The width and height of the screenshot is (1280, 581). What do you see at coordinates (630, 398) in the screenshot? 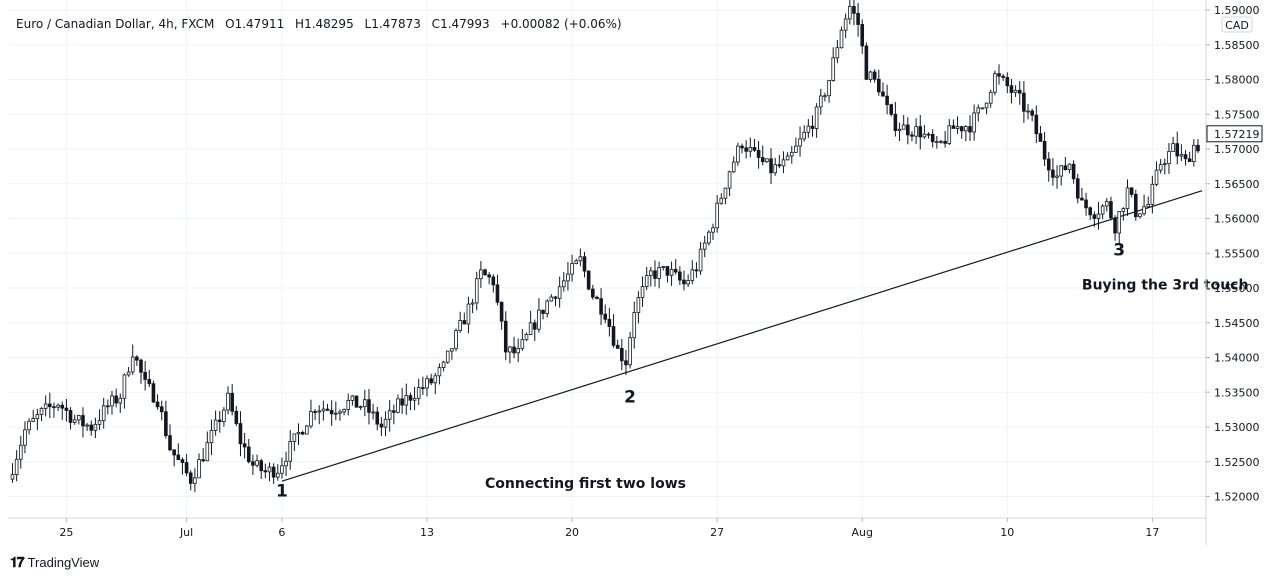
I see `touch-label-2: 2` at bounding box center [630, 398].